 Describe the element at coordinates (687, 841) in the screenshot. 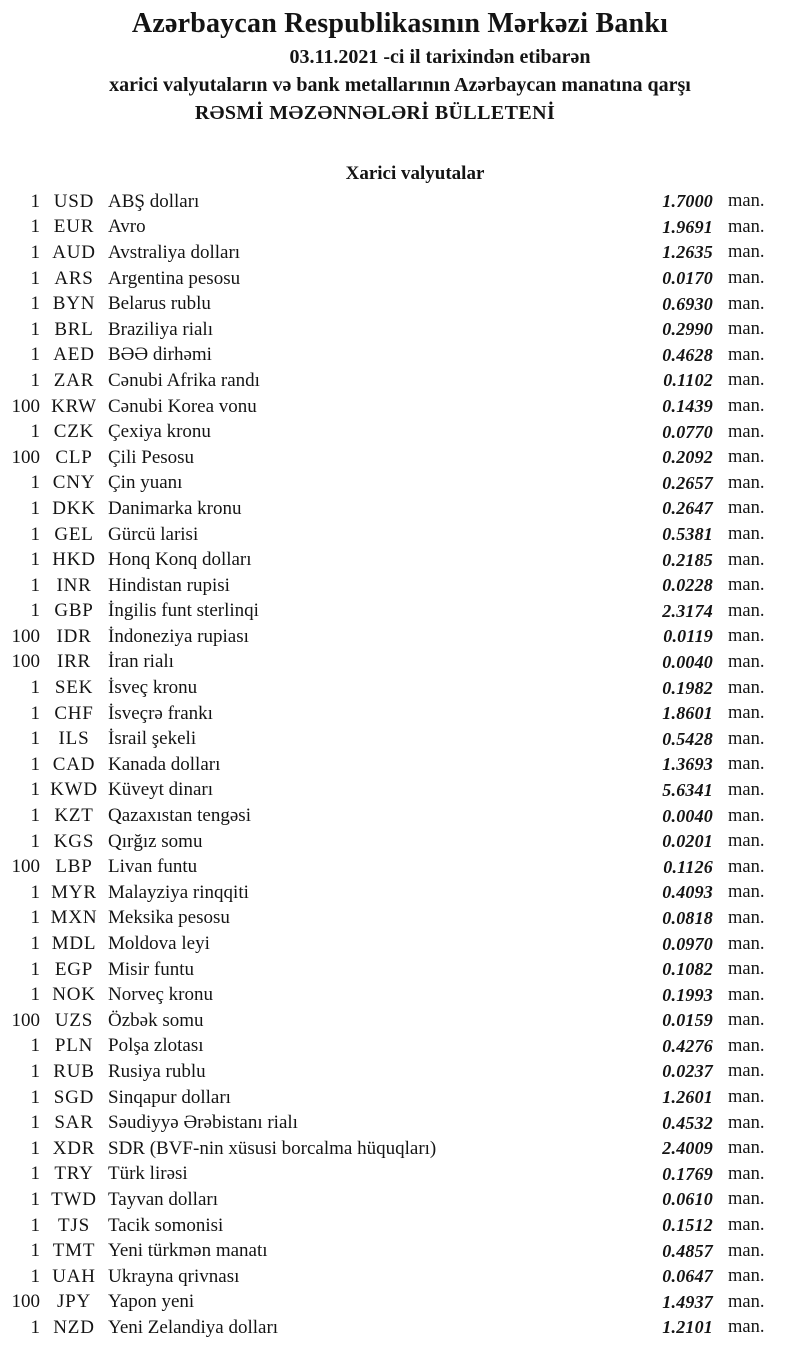

I see `rate-cell: 0.0201` at that location.